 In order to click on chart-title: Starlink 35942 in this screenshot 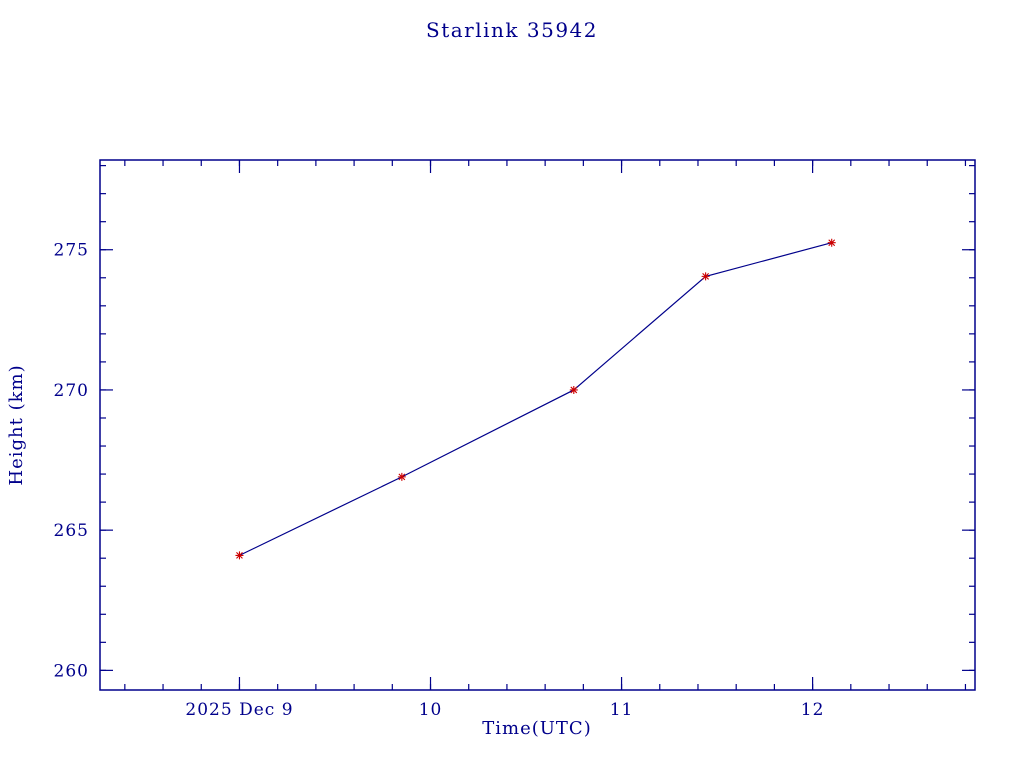, I will do `click(512, 30)`.